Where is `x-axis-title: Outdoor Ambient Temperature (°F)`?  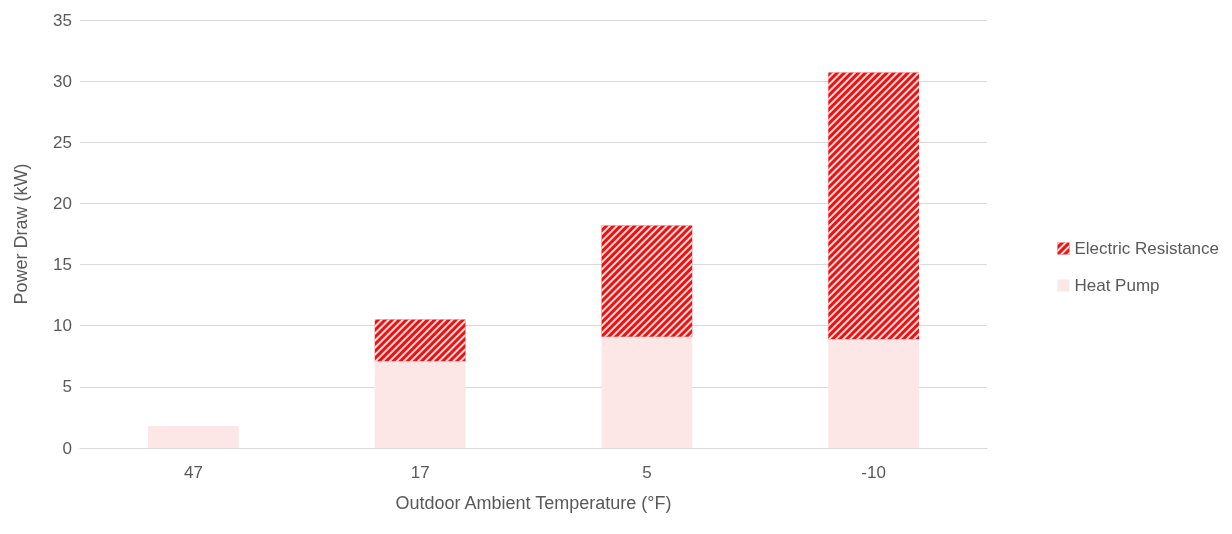 x-axis-title: Outdoor Ambient Temperature (°F) is located at coordinates (533, 503).